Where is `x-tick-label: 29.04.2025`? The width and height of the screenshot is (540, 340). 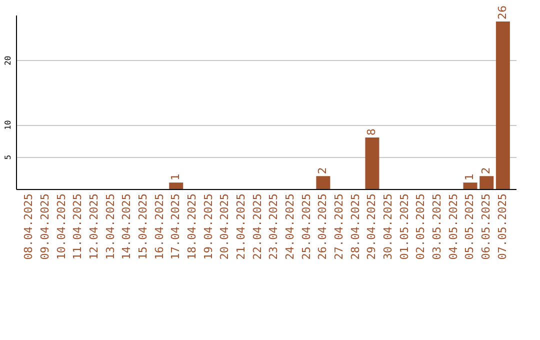
x-tick-label: 29.04.2025 is located at coordinates (371, 227).